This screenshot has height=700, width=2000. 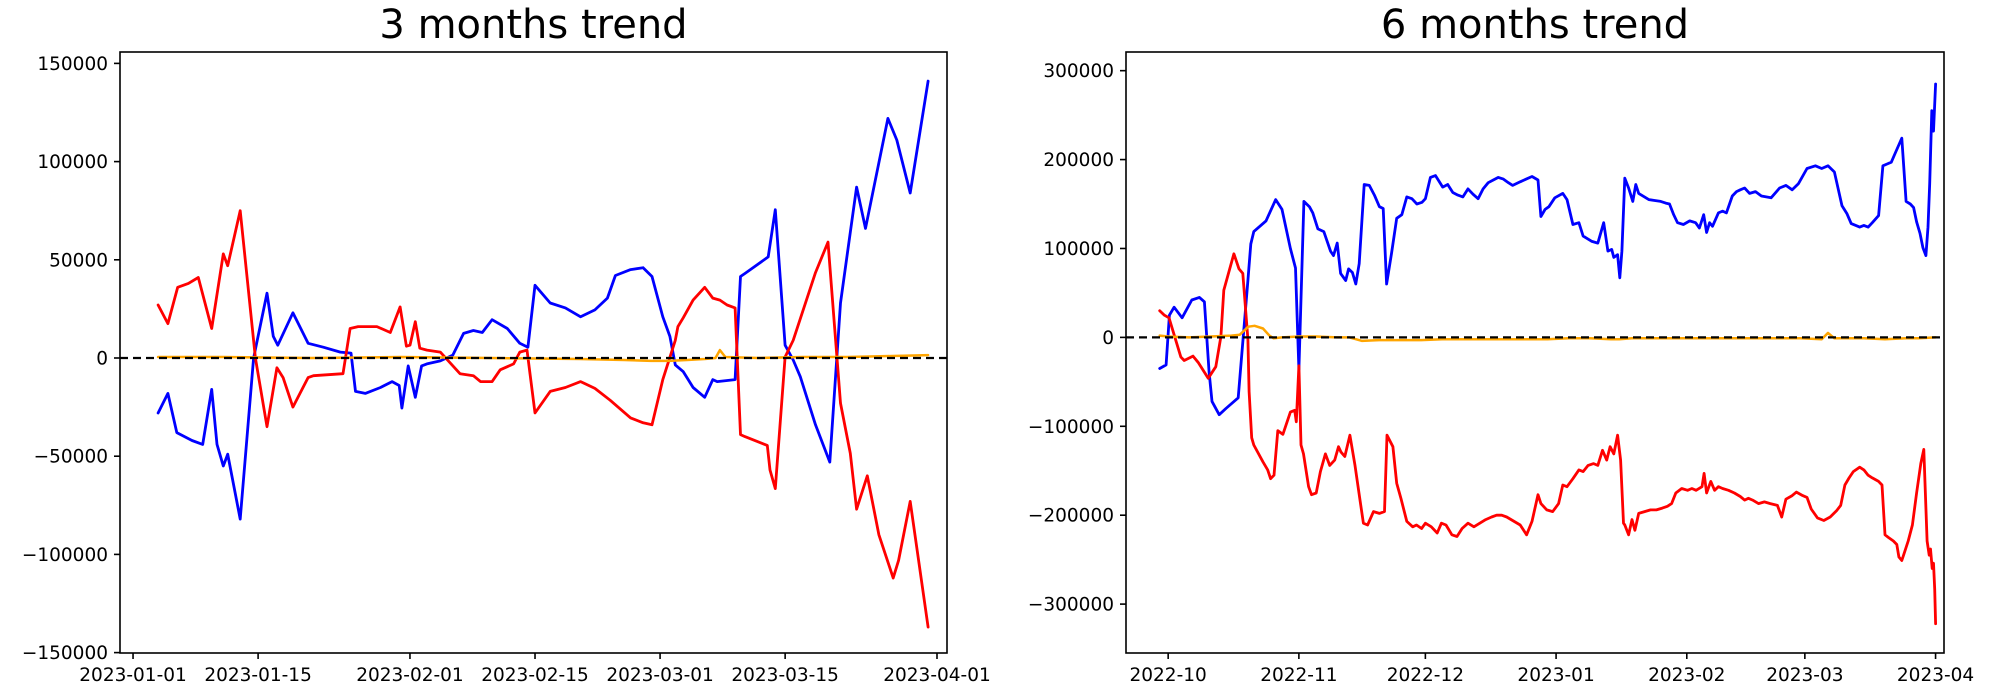 I want to click on y-tick-label: 200000, so click(x=1078, y=160).